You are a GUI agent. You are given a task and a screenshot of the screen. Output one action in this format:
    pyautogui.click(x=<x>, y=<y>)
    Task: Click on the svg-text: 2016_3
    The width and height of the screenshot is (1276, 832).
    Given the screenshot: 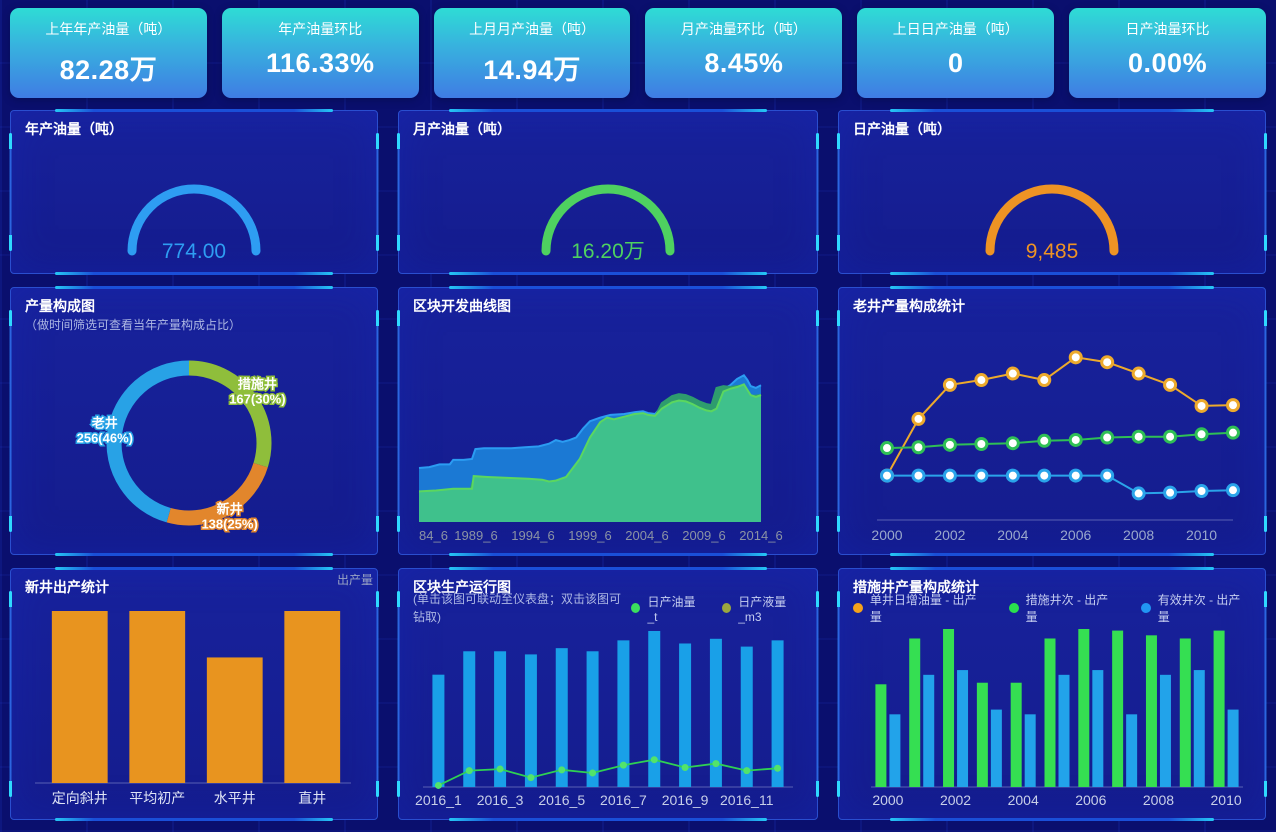 What is the action you would take?
    pyautogui.click(x=500, y=800)
    